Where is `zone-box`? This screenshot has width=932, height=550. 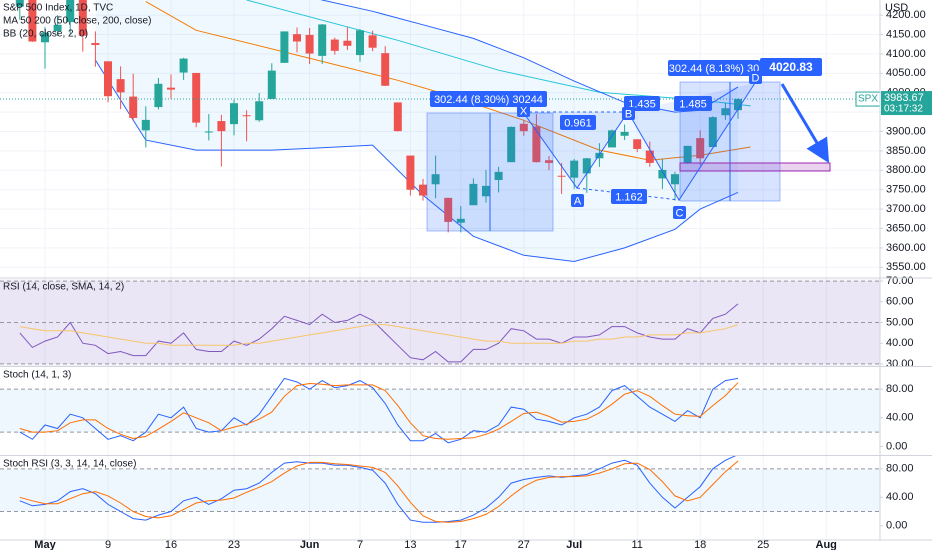
zone-box is located at coordinates (755, 167).